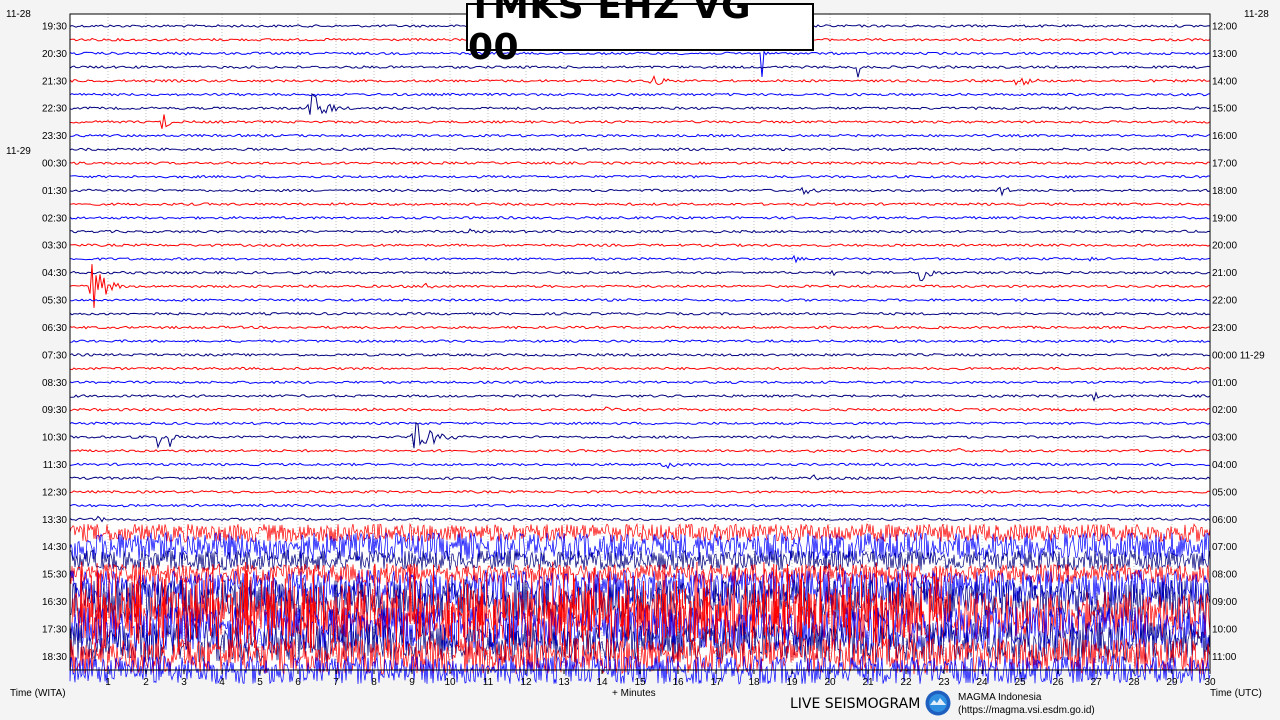 The width and height of the screenshot is (1280, 720). I want to click on x-tick-label: 24, so click(982, 682).